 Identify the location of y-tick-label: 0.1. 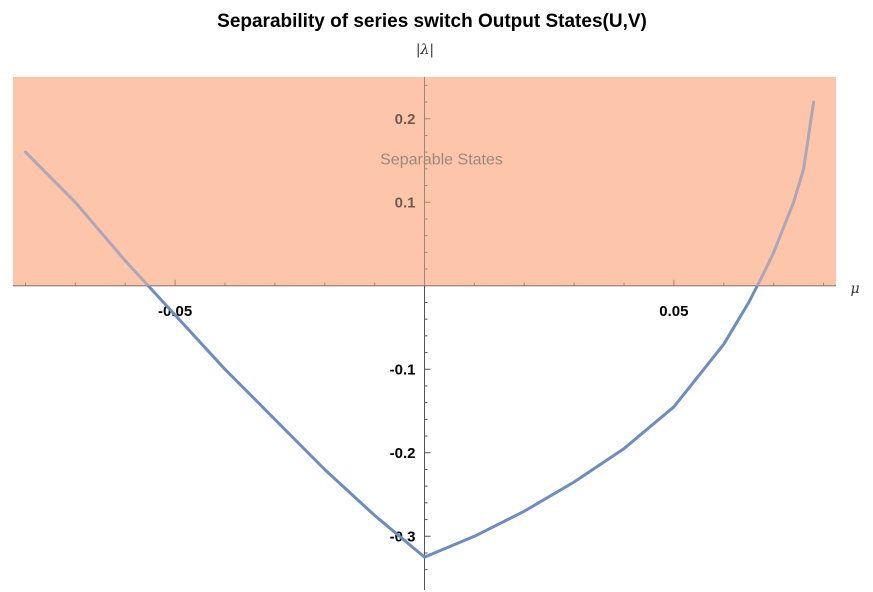
(405, 202).